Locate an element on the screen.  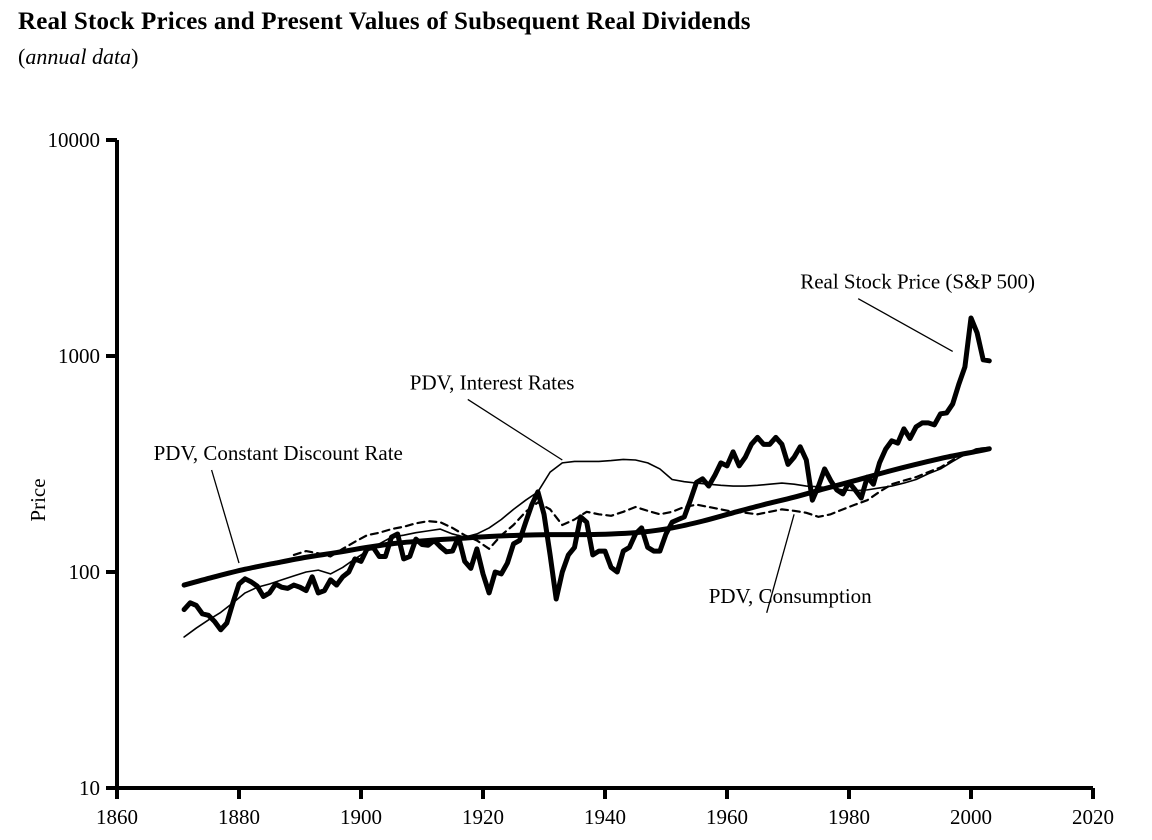
subtitle-italic-text: annual data is located at coordinates (78, 56).